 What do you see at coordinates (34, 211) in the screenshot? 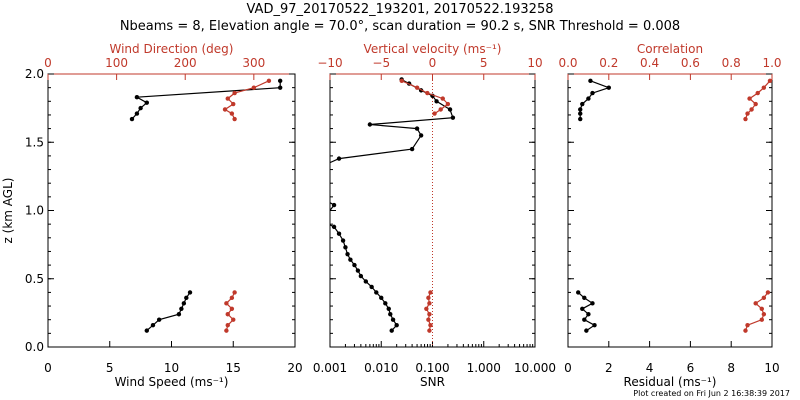
I see `y-tick-label: 1.0` at bounding box center [34, 211].